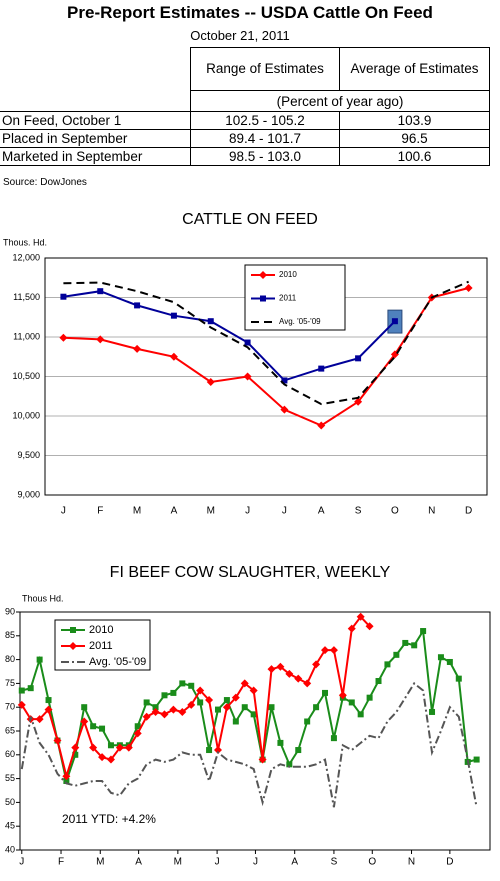 The height and width of the screenshot is (881, 500). I want to click on y-axis-label: Thous. Hd., so click(25, 242).